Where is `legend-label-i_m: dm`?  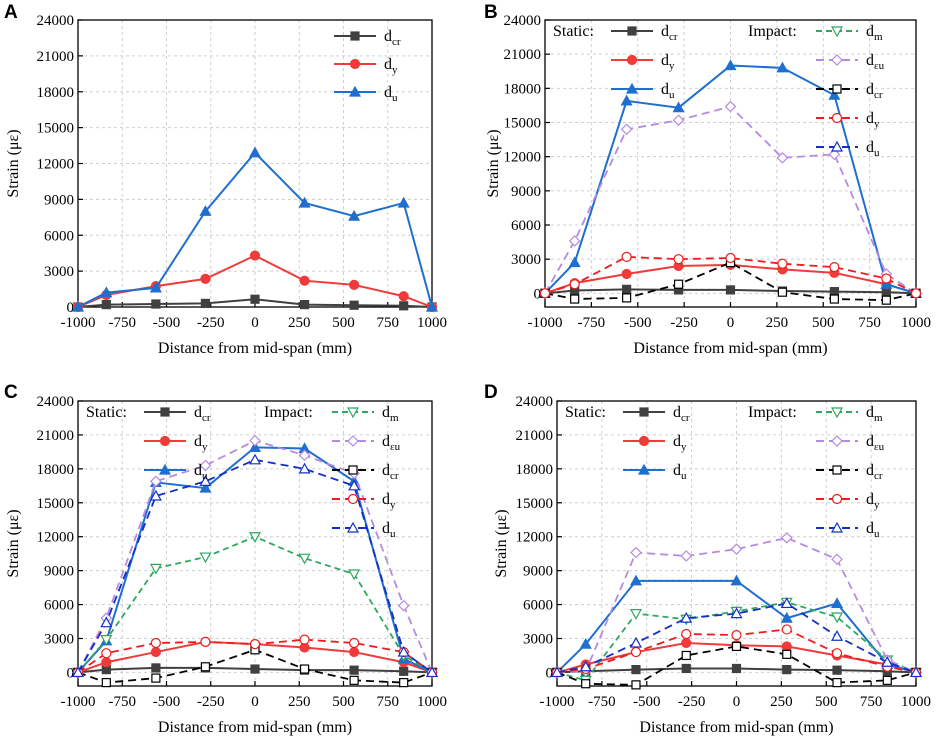
legend-label-i_m: dm is located at coordinates (874, 33).